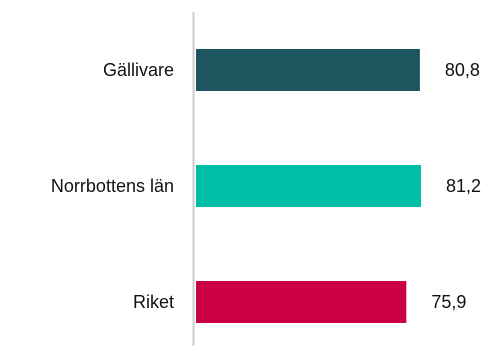  Describe the element at coordinates (448, 302) in the screenshot. I see `value-label: 75,9` at that location.